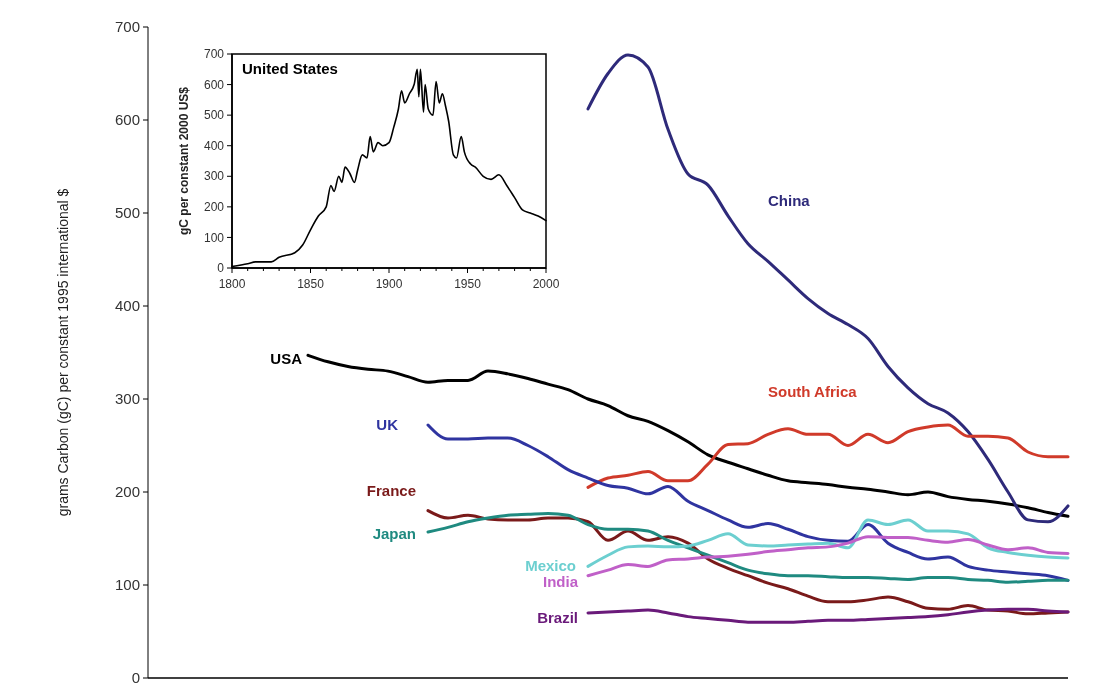 Image resolution: width=1105 pixels, height=691 pixels. I want to click on series-label: Japan, so click(394, 533).